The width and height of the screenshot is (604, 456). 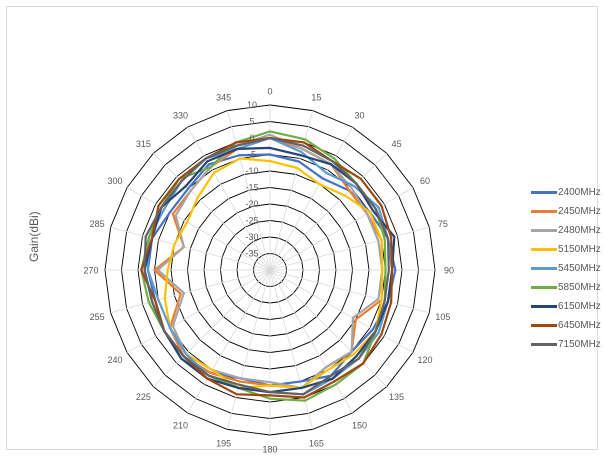 I want to click on angle-label: 105, so click(x=442, y=317).